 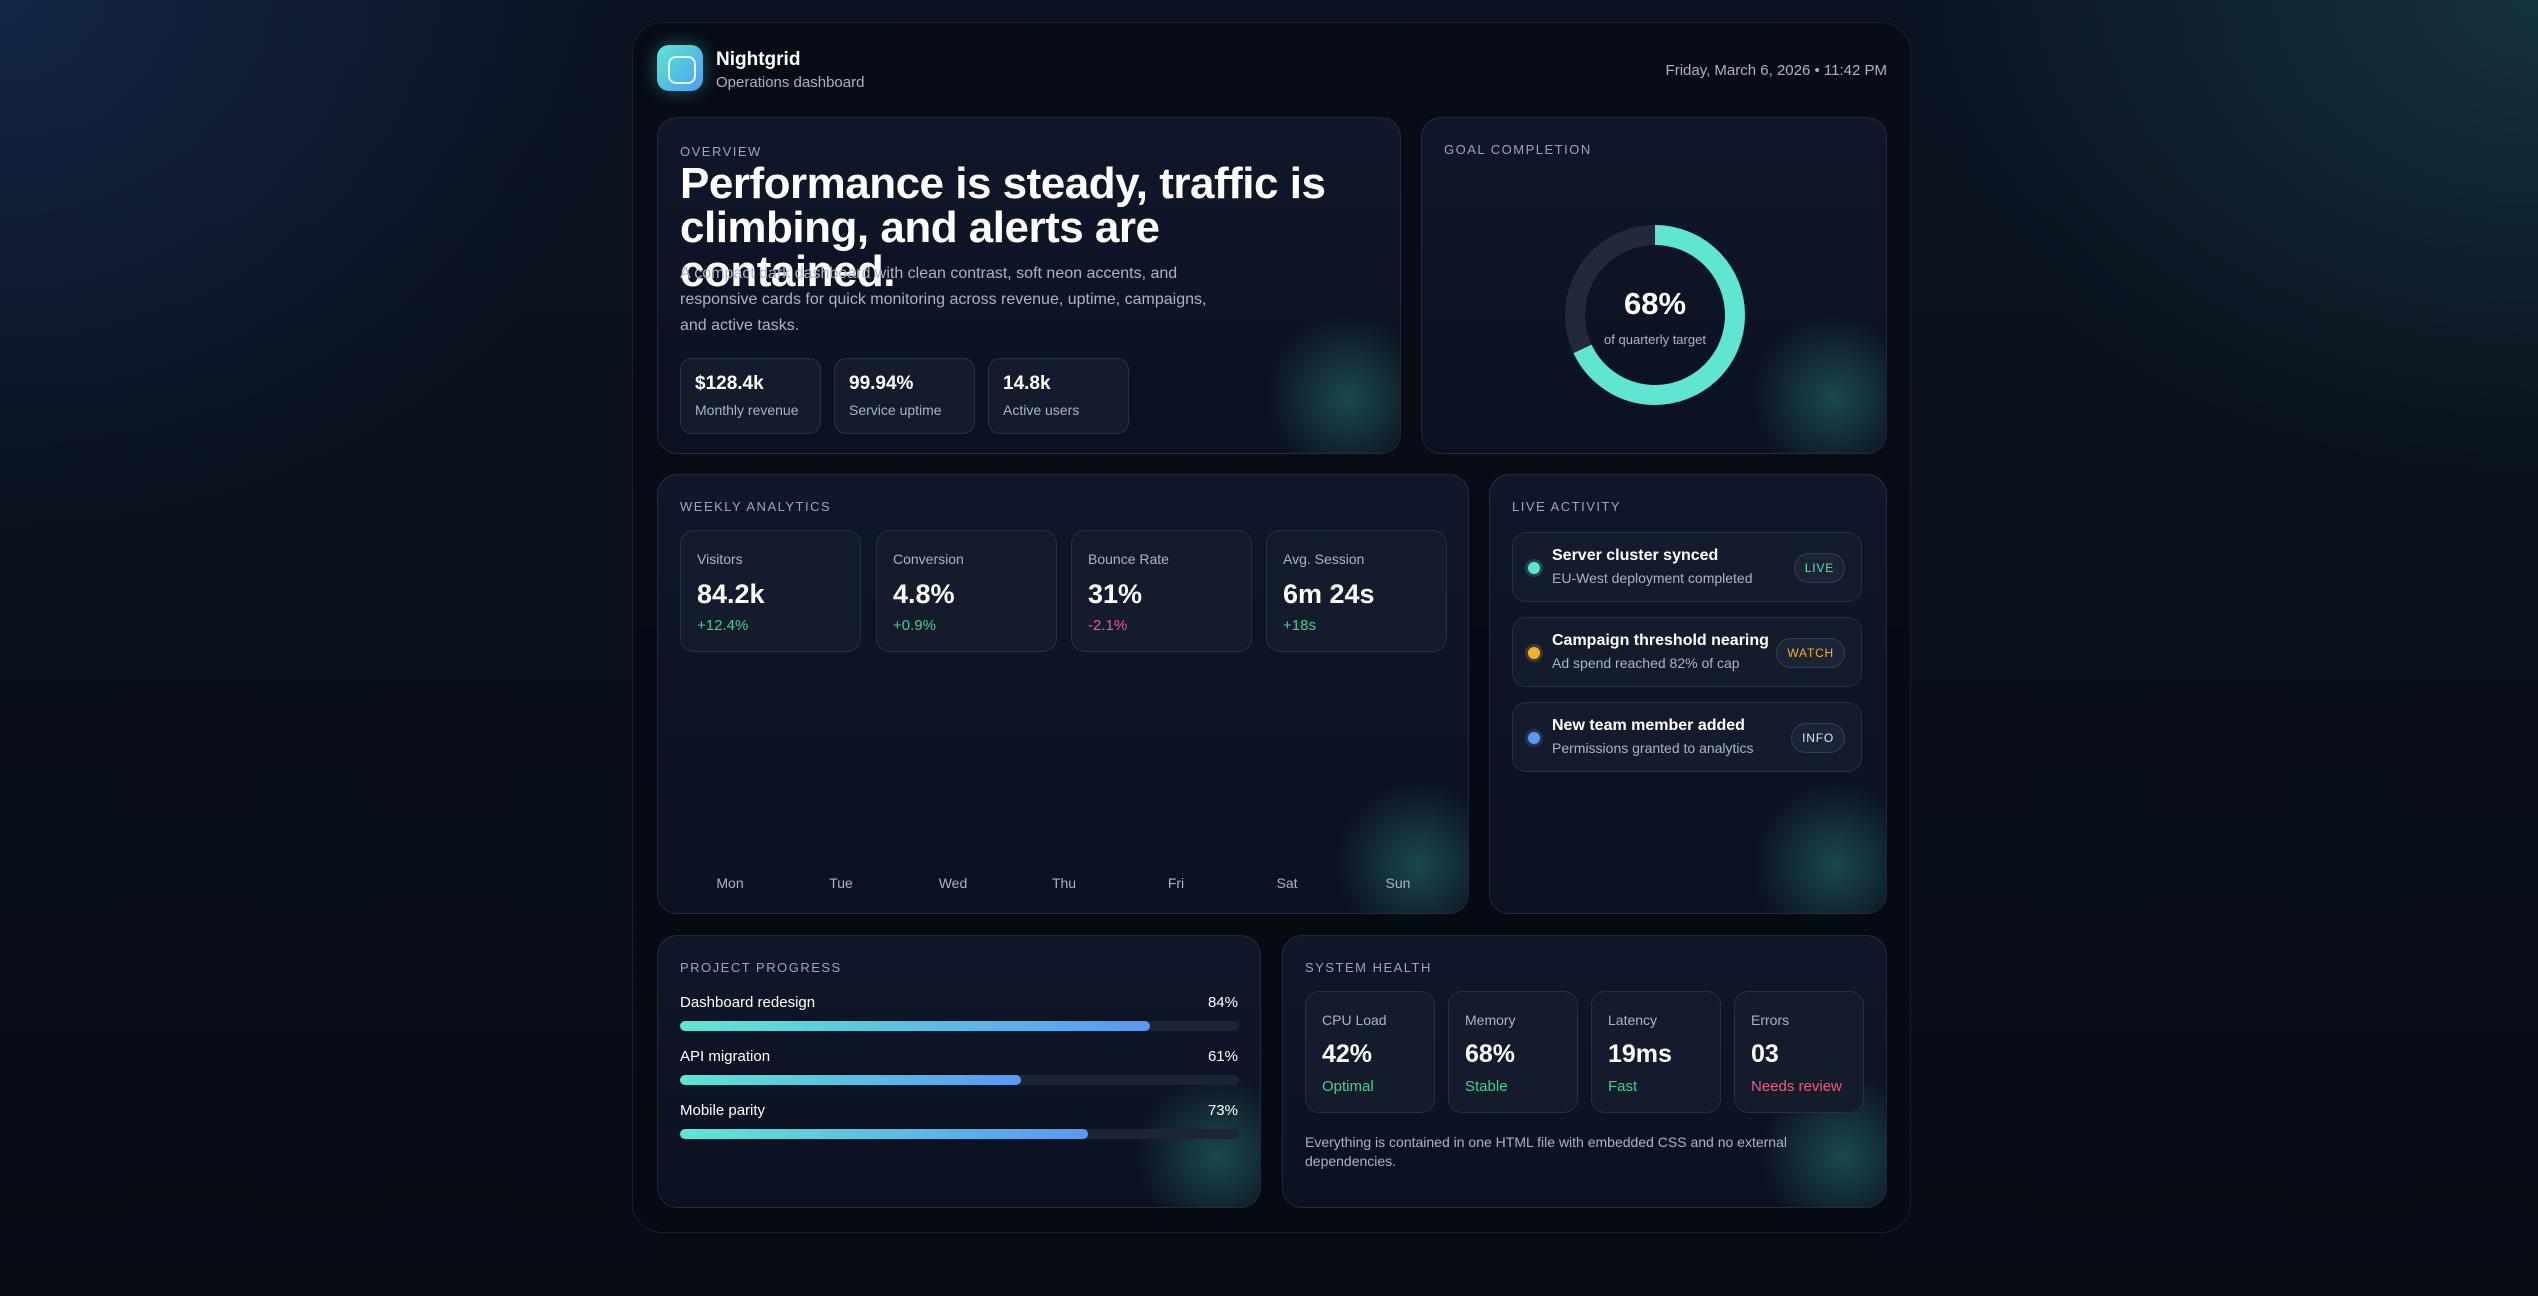 What do you see at coordinates (1640, 1054) in the screenshot?
I see `health-value: 19ms` at bounding box center [1640, 1054].